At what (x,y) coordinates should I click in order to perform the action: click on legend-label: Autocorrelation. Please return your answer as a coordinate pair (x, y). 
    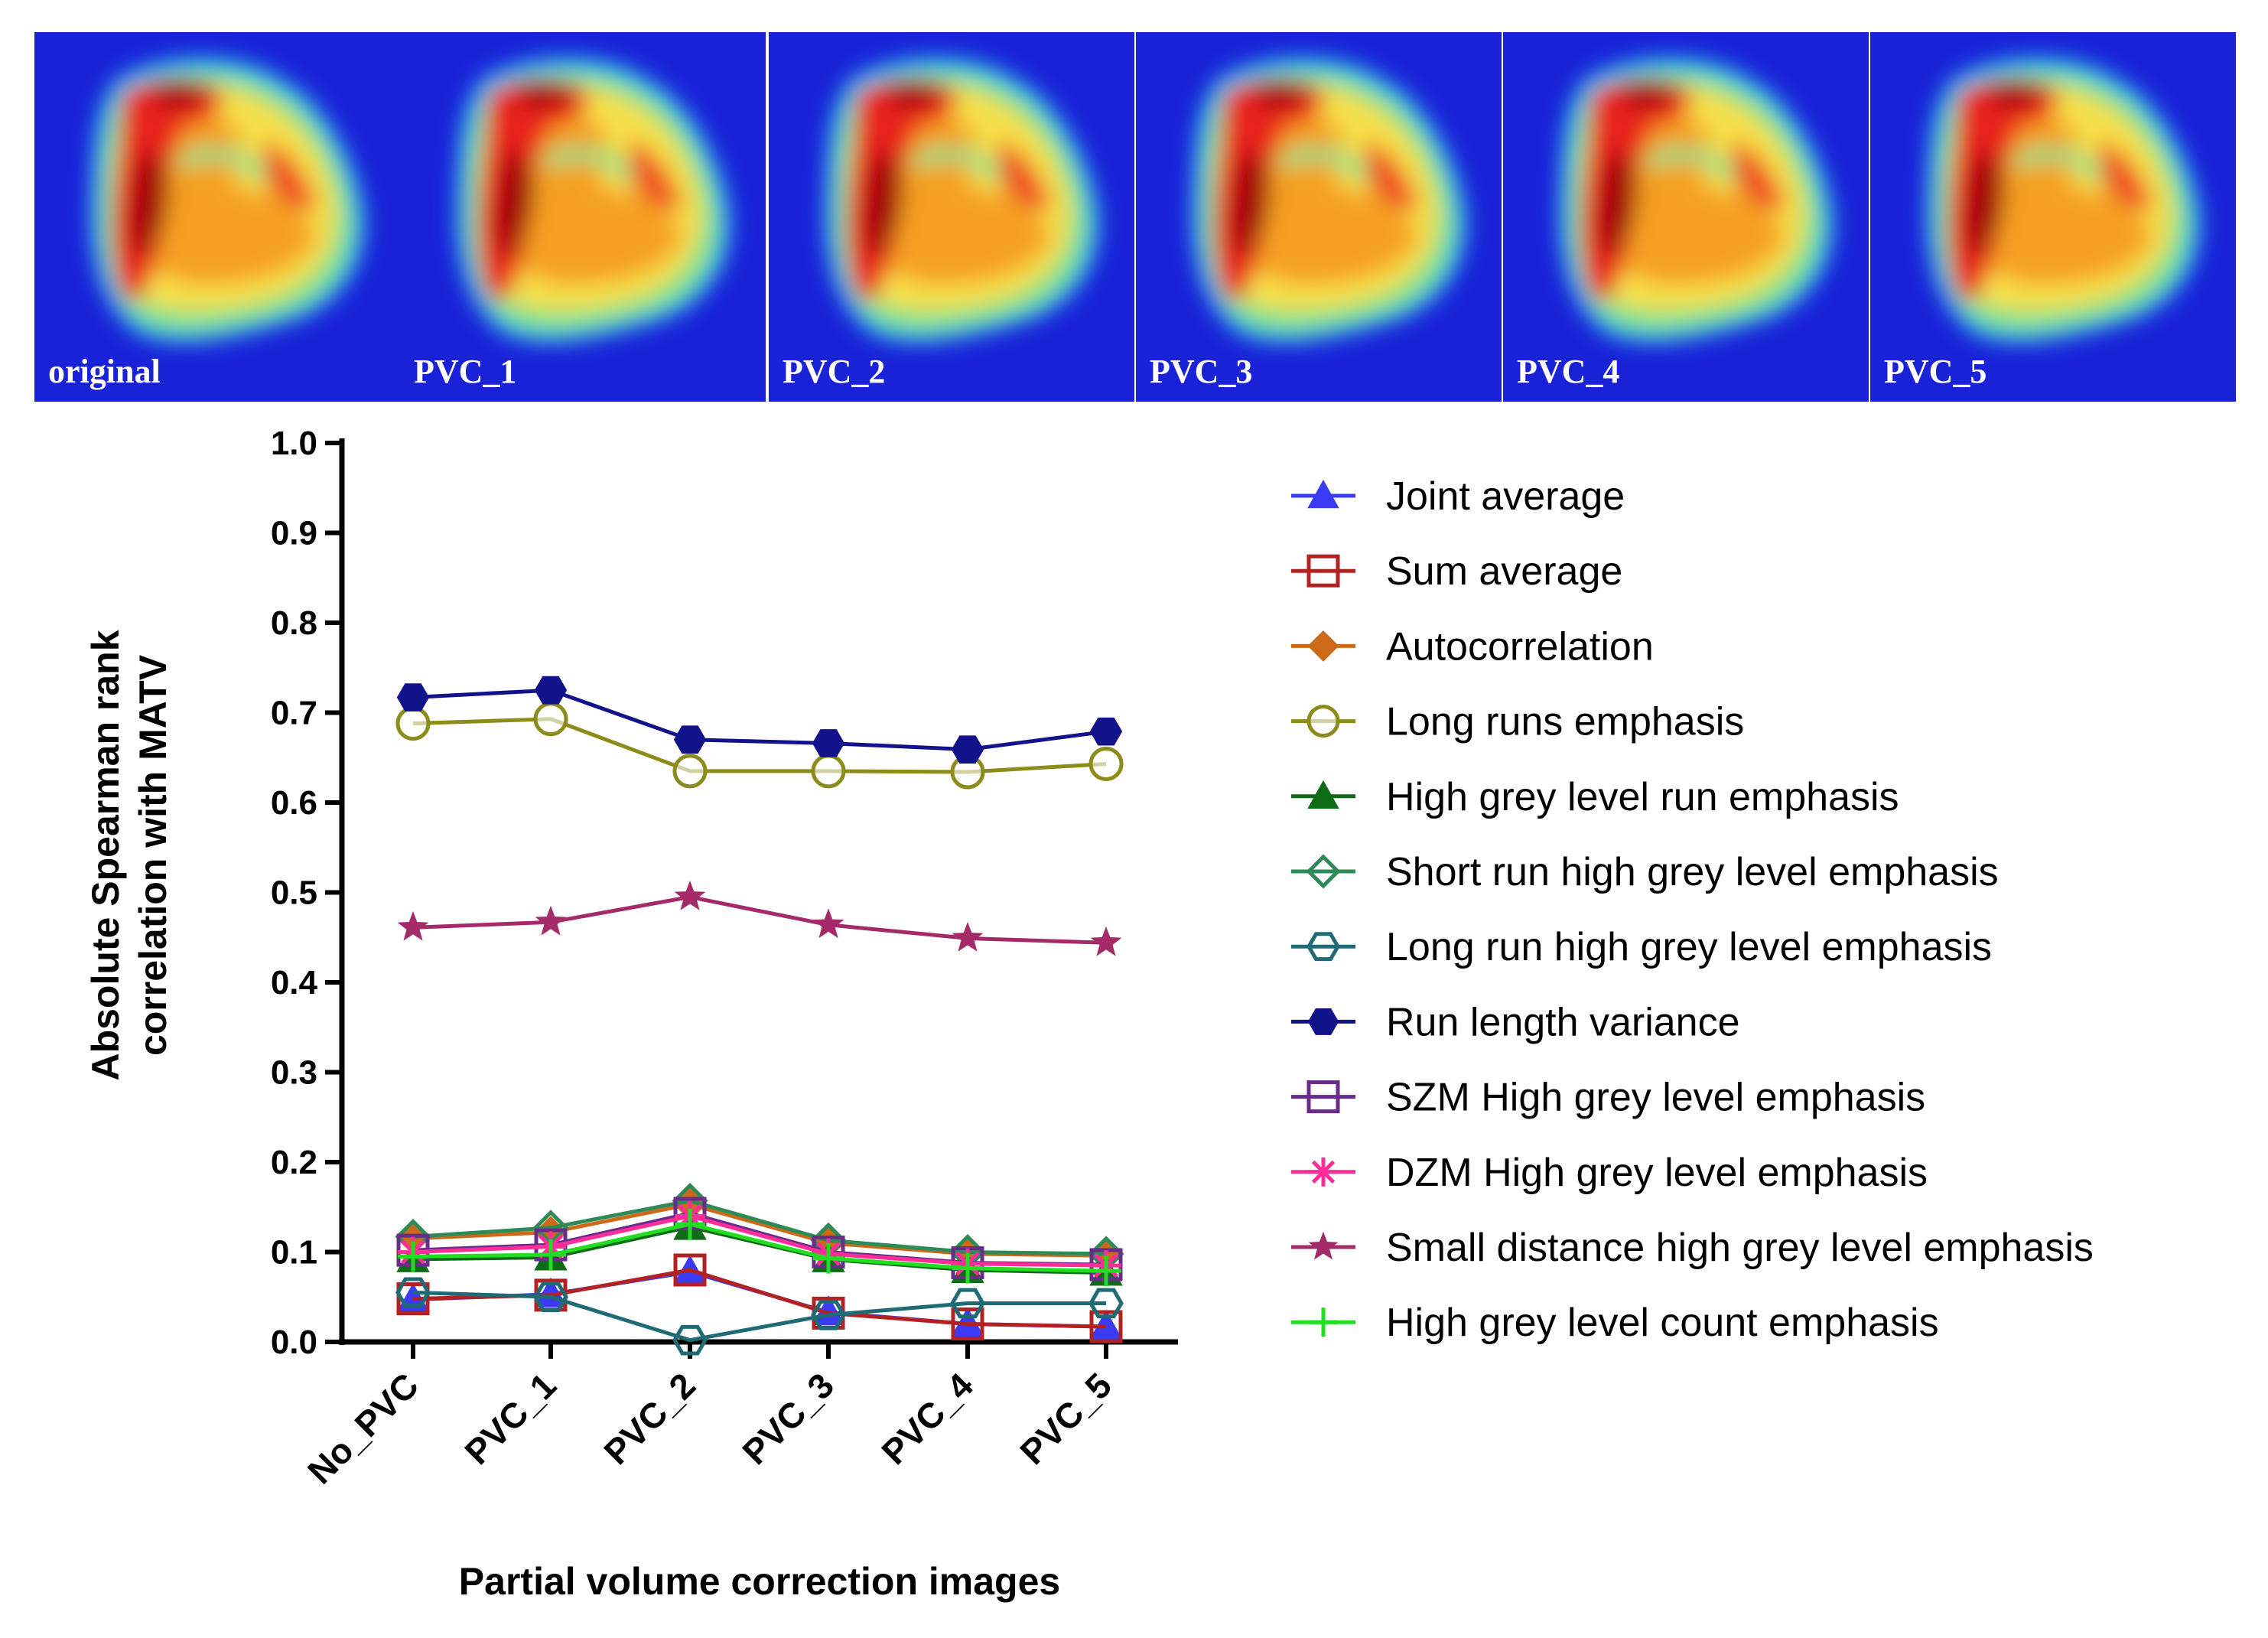
    Looking at the image, I should click on (1520, 646).